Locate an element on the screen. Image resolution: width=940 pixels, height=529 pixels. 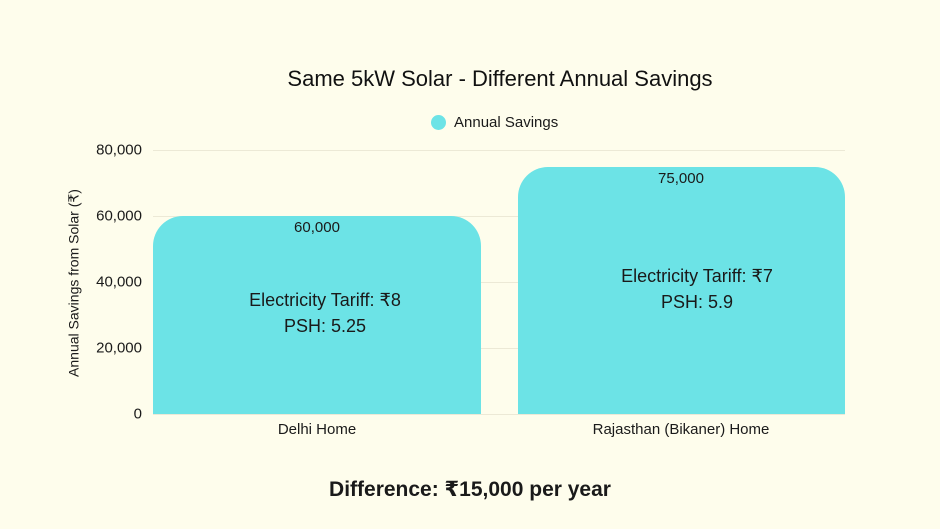
y-tick: 80,000 is located at coordinates (119, 150).